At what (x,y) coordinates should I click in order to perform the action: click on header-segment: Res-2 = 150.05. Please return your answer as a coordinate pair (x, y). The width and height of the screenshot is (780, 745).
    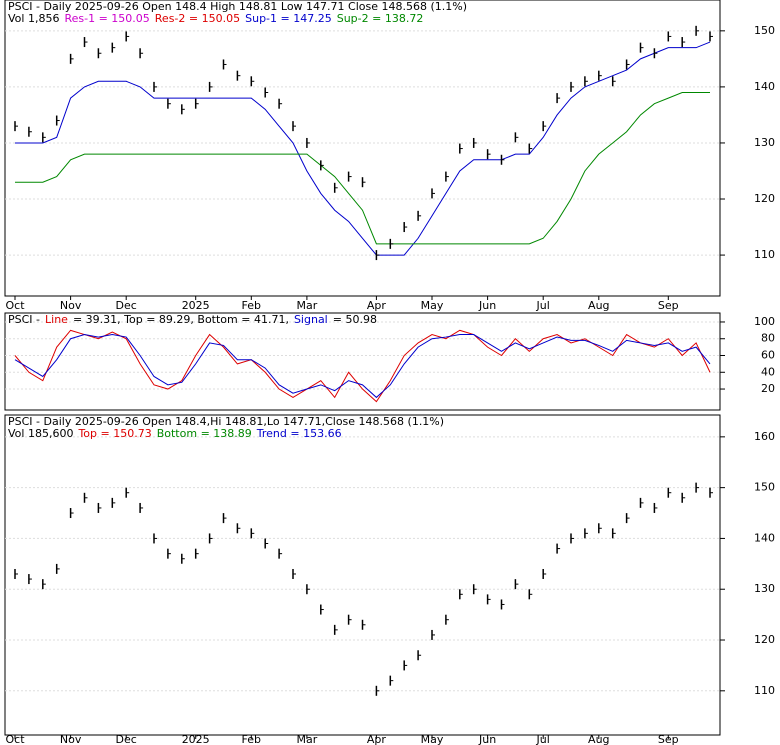
    Looking at the image, I should click on (197, 18).